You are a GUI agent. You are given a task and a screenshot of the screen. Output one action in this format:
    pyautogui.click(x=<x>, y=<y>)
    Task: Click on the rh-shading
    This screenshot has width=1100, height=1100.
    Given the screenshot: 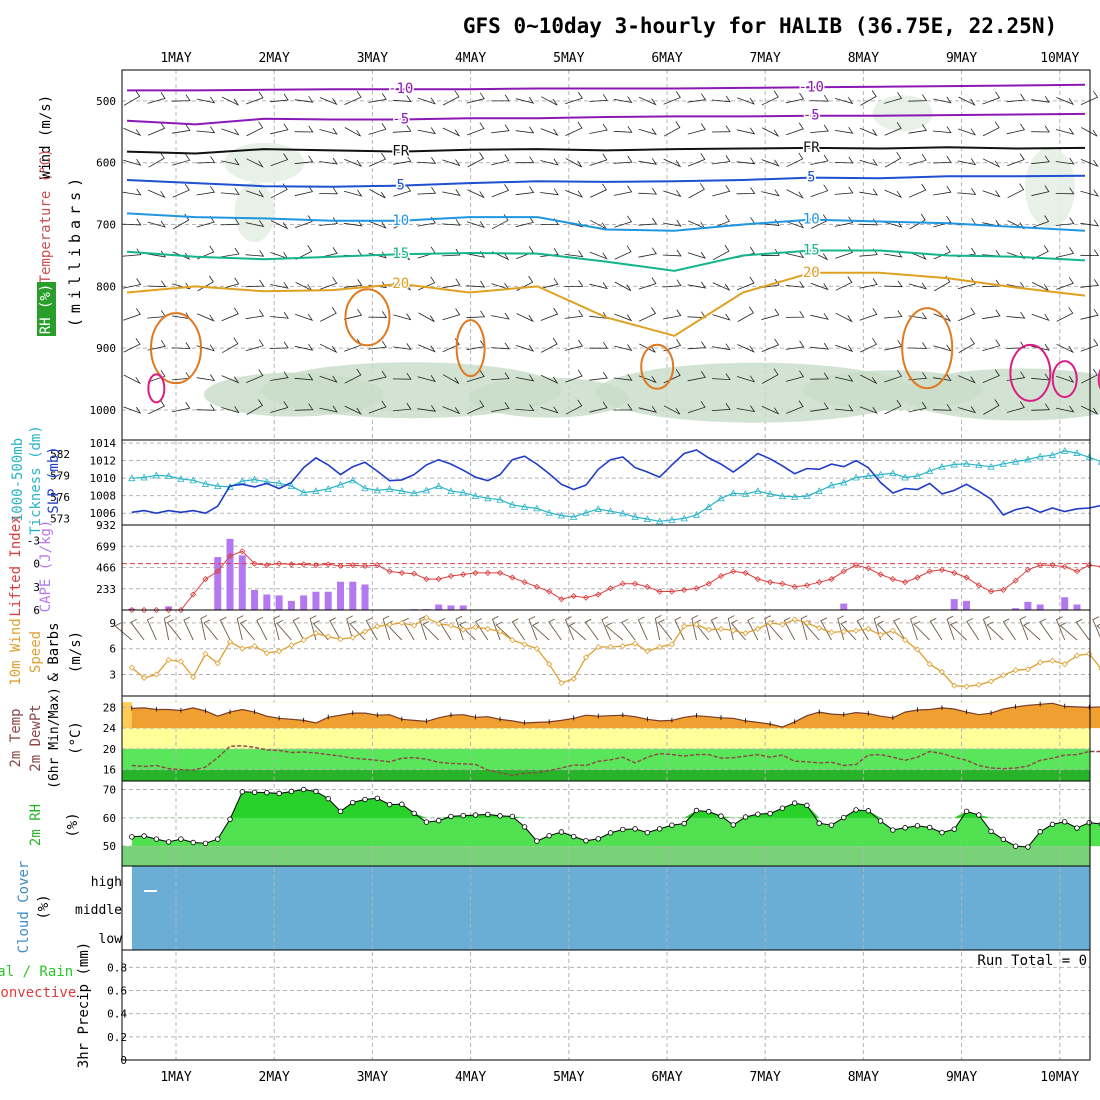 What is the action you would take?
    pyautogui.click(x=254, y=212)
    